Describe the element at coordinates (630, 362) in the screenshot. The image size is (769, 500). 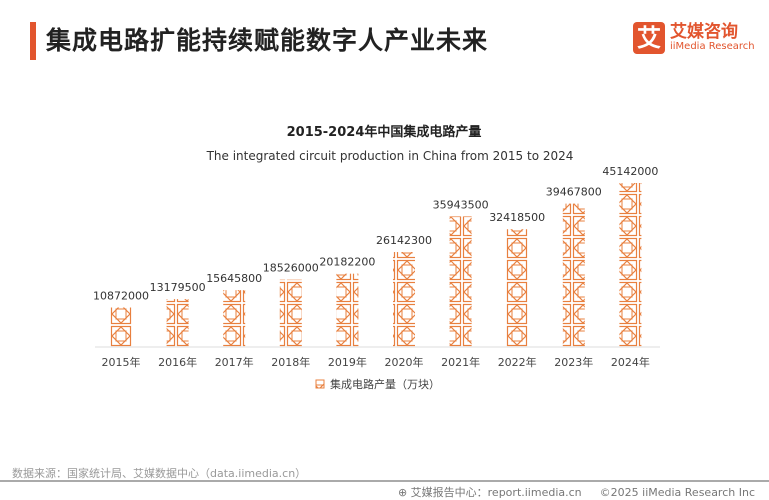
I see `x-tick-label: 2024年` at that location.